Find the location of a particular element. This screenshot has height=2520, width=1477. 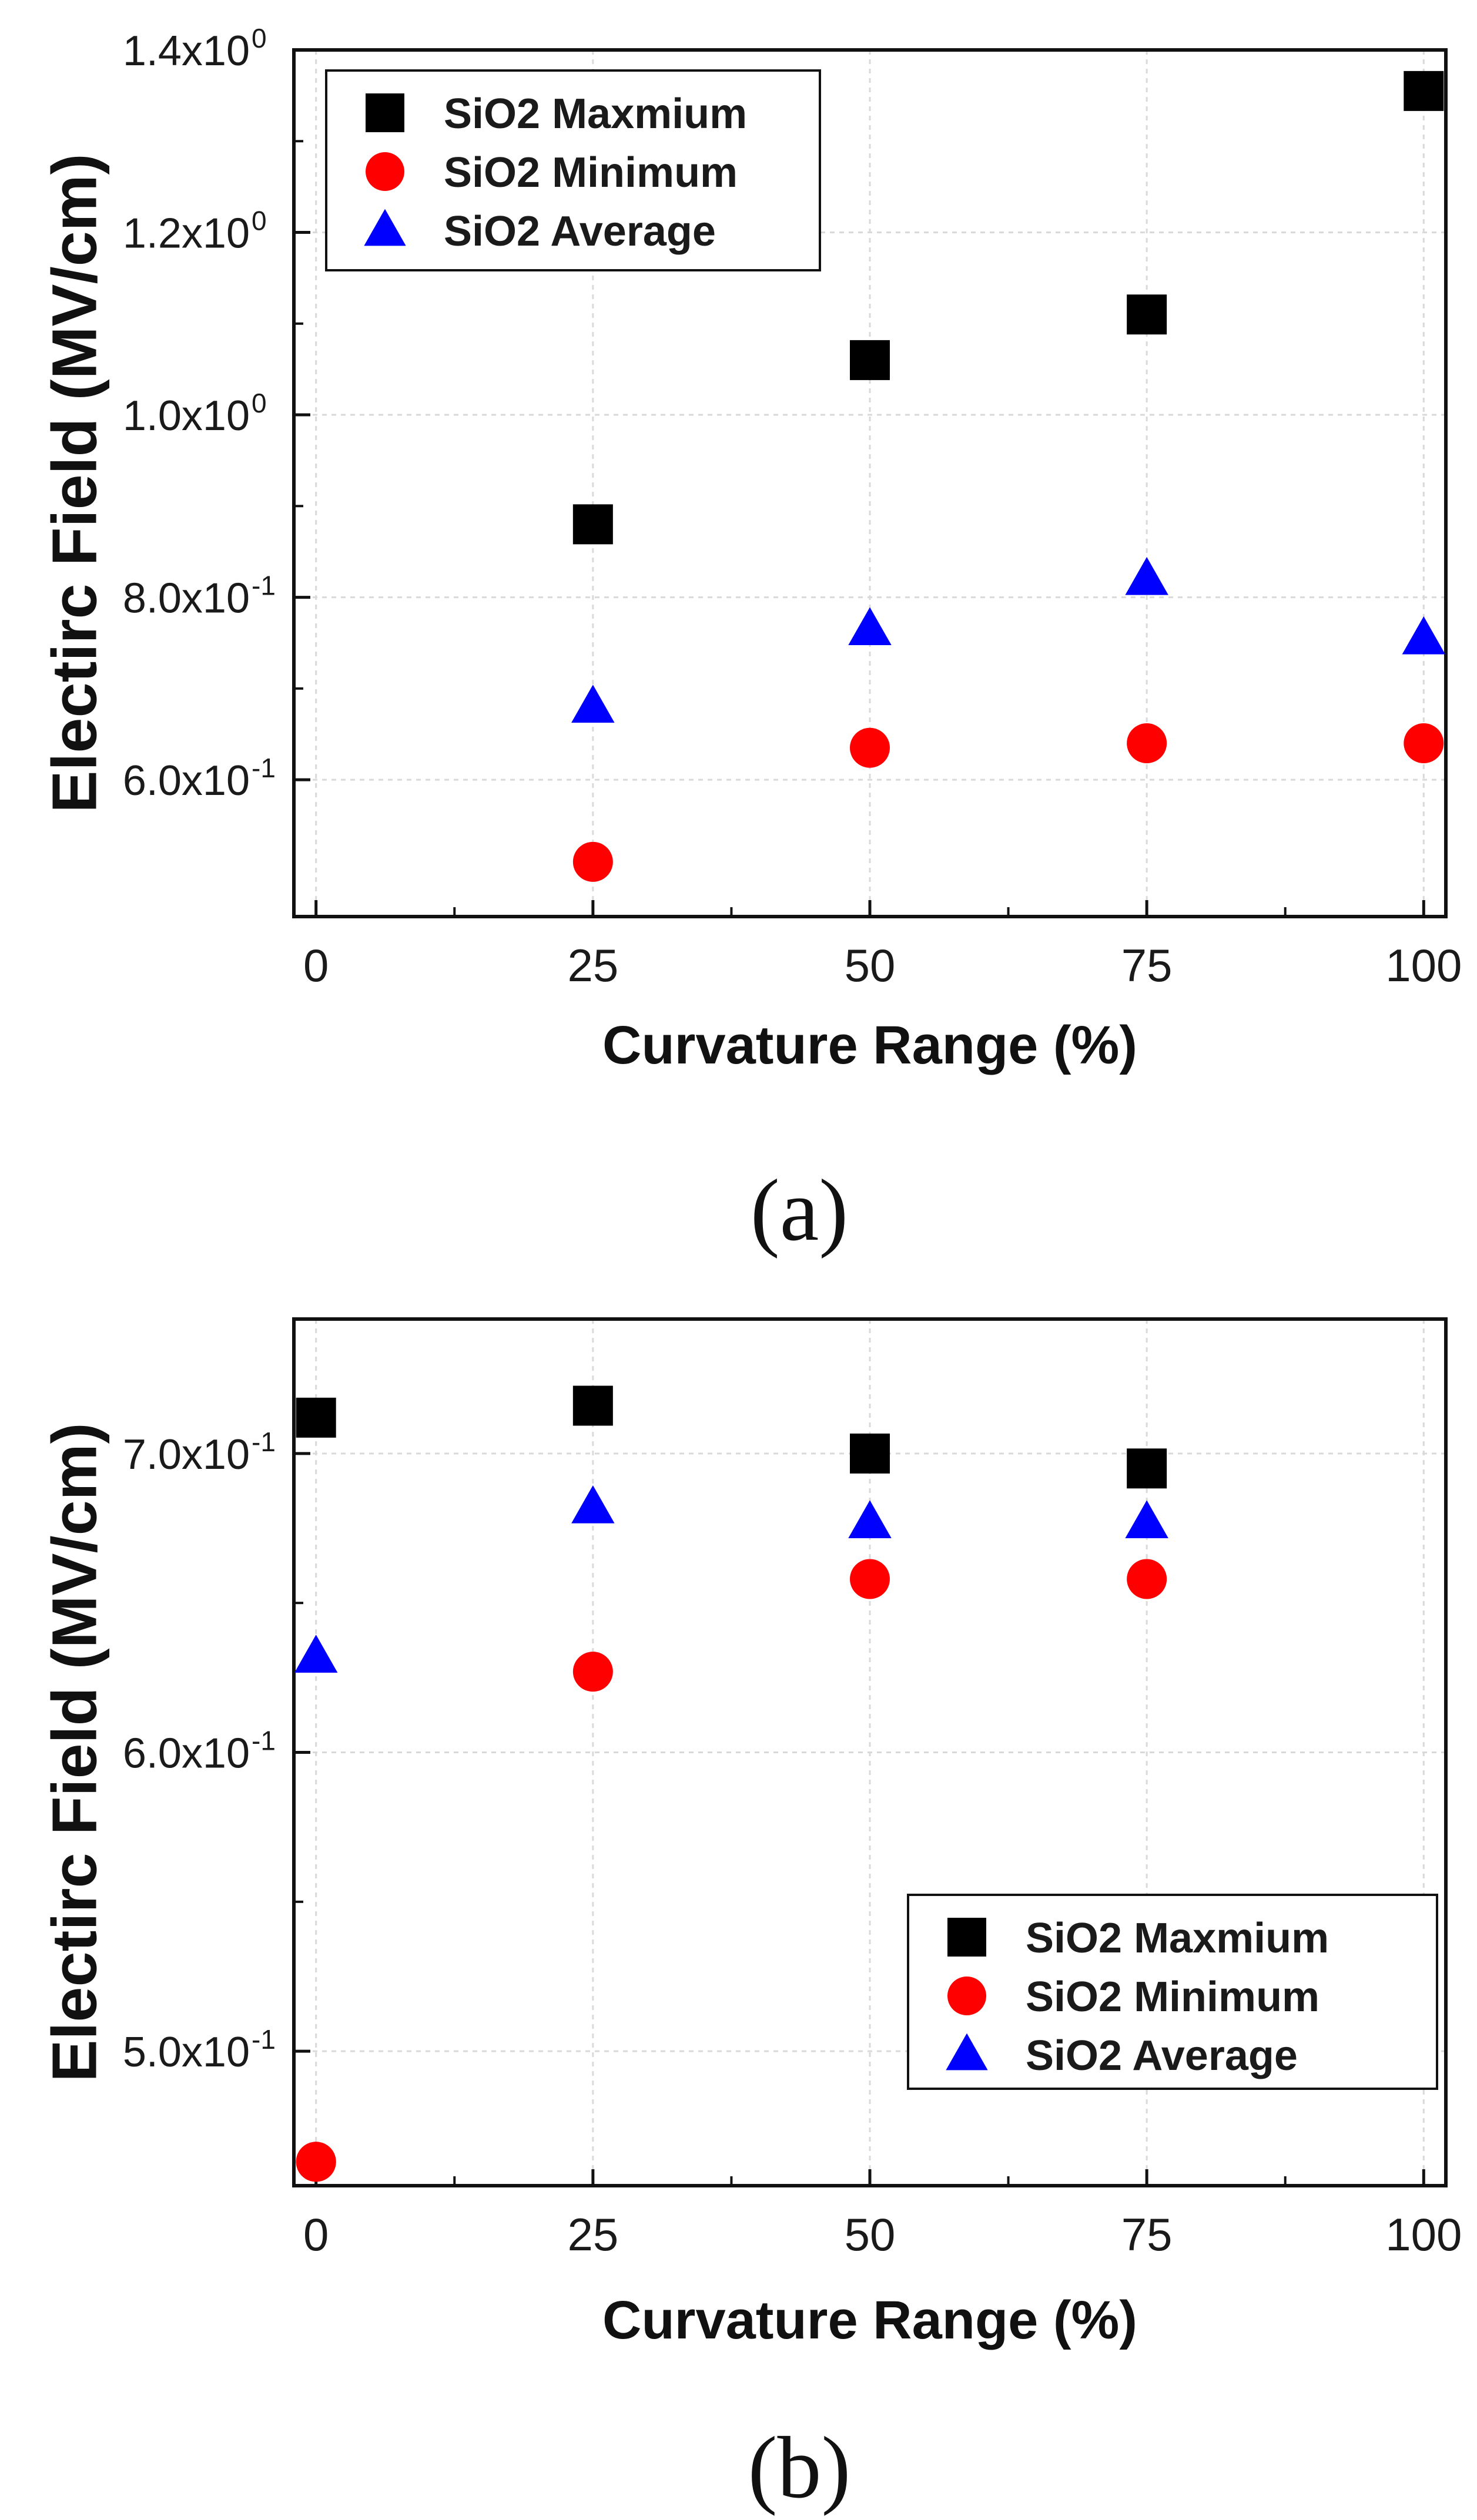

legend-box-b is located at coordinates (1172, 1992).